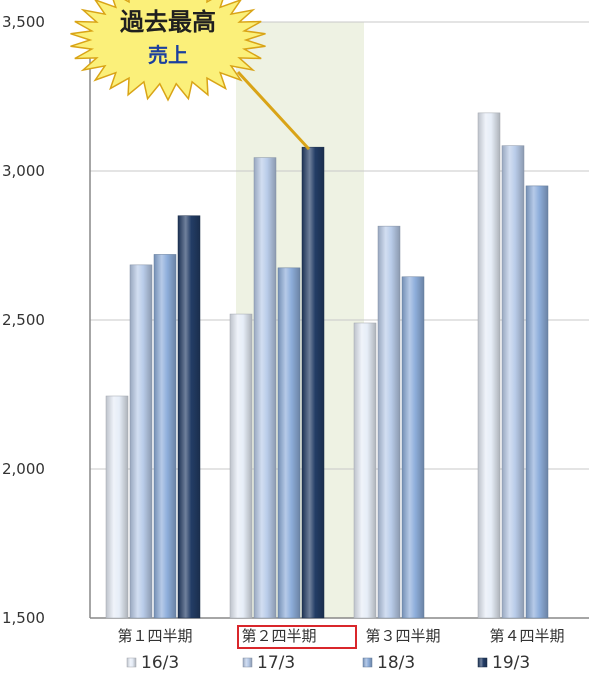 This screenshot has width=589, height=685. I want to click on category-label: 第２四半期, so click(278, 636).